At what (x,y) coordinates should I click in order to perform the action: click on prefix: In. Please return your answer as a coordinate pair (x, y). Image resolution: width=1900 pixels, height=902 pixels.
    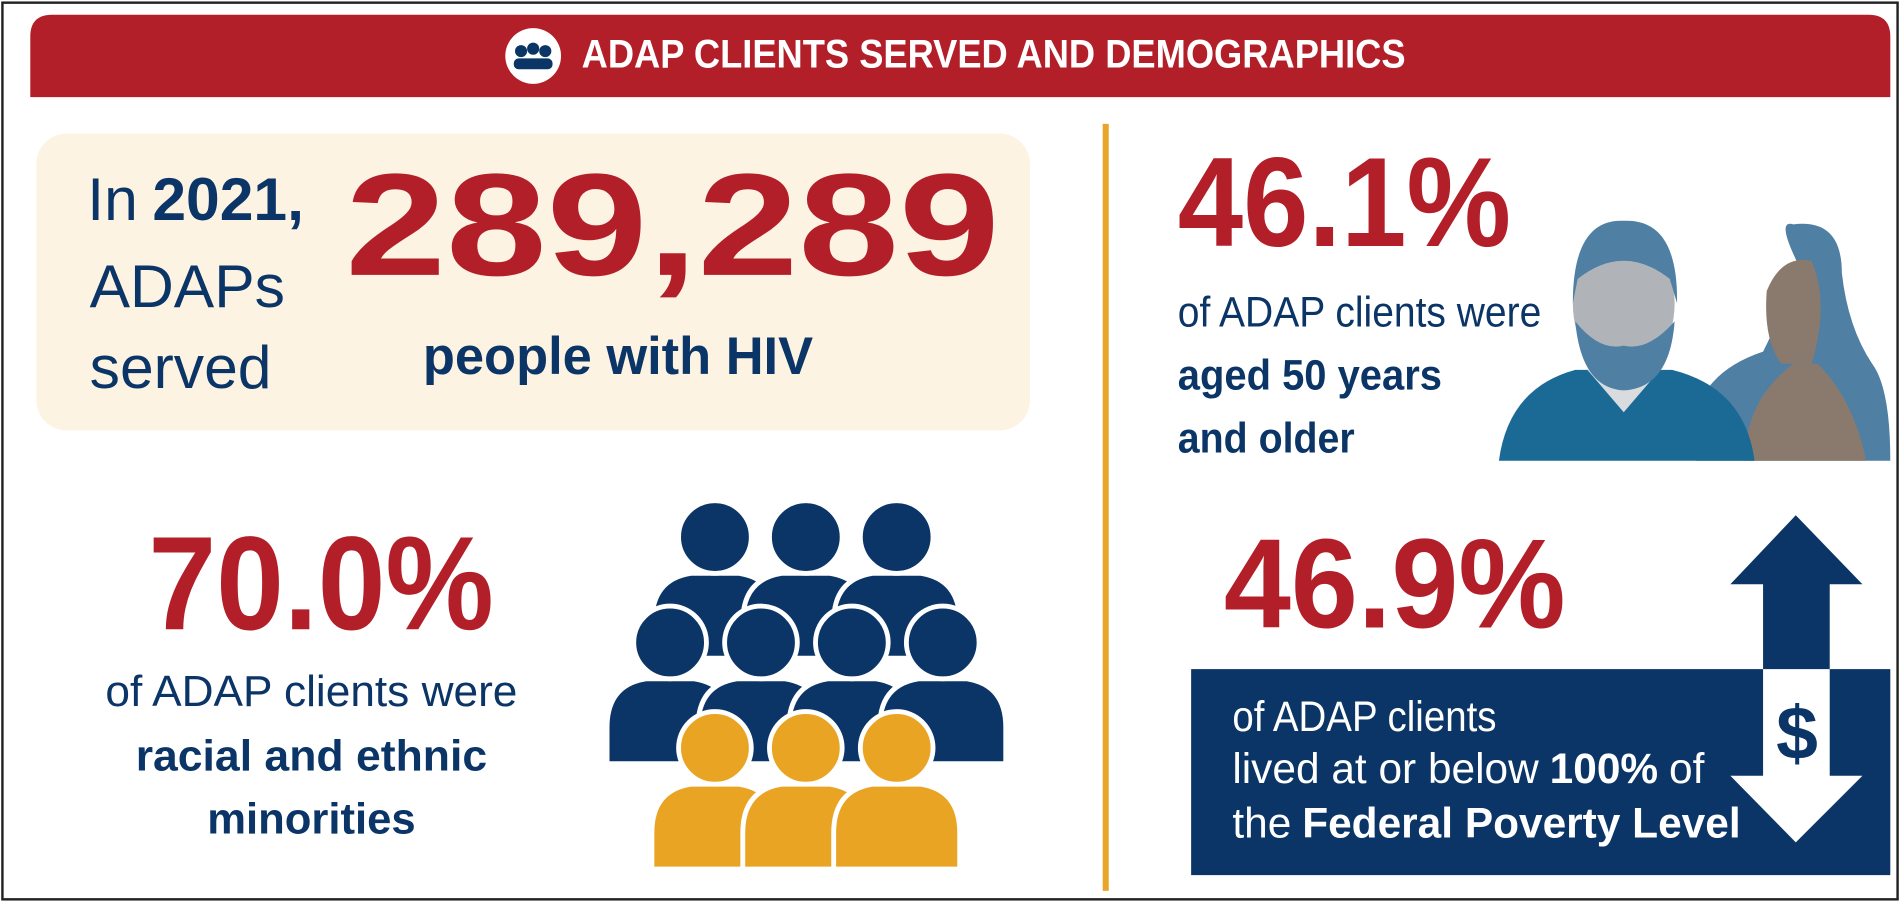
    Looking at the image, I should click on (112, 199).